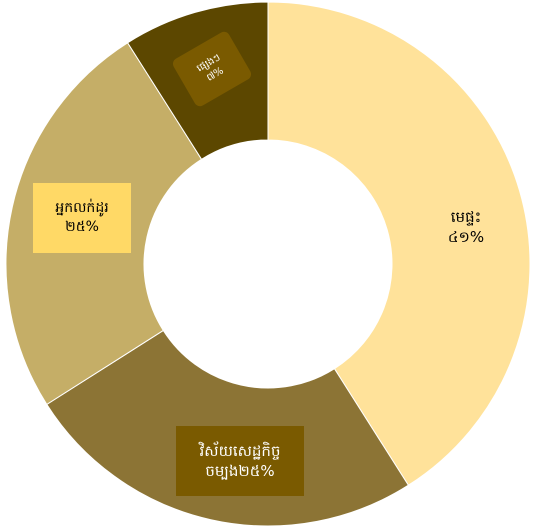  What do you see at coordinates (466, 216) in the screenshot?
I see `slice-name: មេផ្ទះ` at bounding box center [466, 216].